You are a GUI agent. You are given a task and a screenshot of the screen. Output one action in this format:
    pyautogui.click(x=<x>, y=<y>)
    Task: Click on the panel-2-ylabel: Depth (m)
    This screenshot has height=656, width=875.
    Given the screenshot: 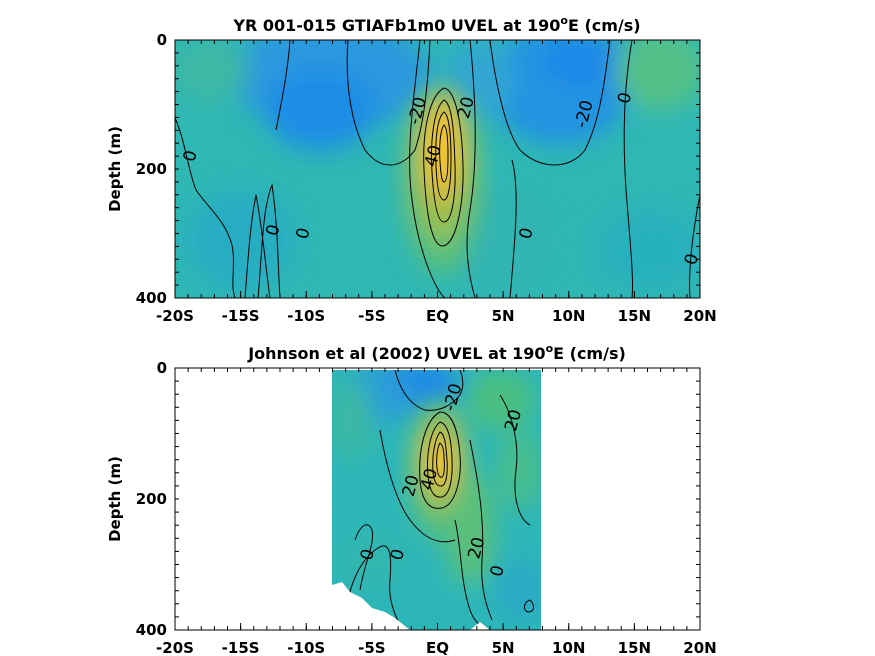 What is the action you would take?
    pyautogui.click(x=115, y=499)
    